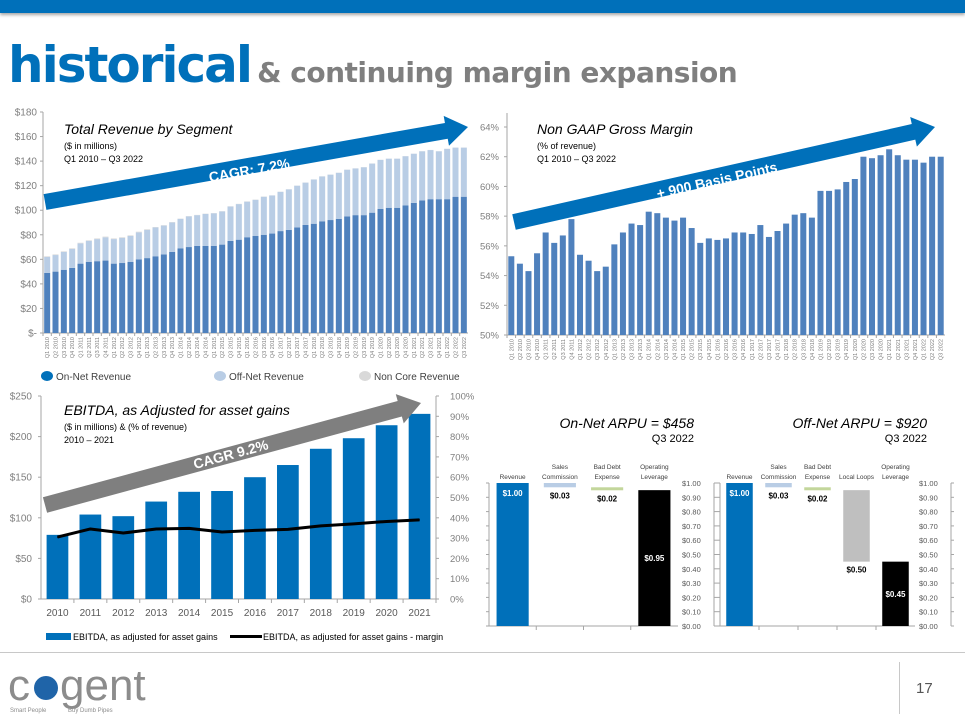 Image resolution: width=965 pixels, height=722 pixels. What do you see at coordinates (691, 583) in the screenshot?
I see `y-tick-label: $0.30` at bounding box center [691, 583].